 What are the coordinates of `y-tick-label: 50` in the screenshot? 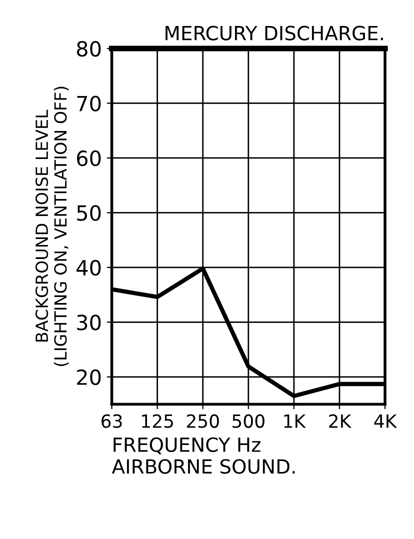 It's located at (89, 213).